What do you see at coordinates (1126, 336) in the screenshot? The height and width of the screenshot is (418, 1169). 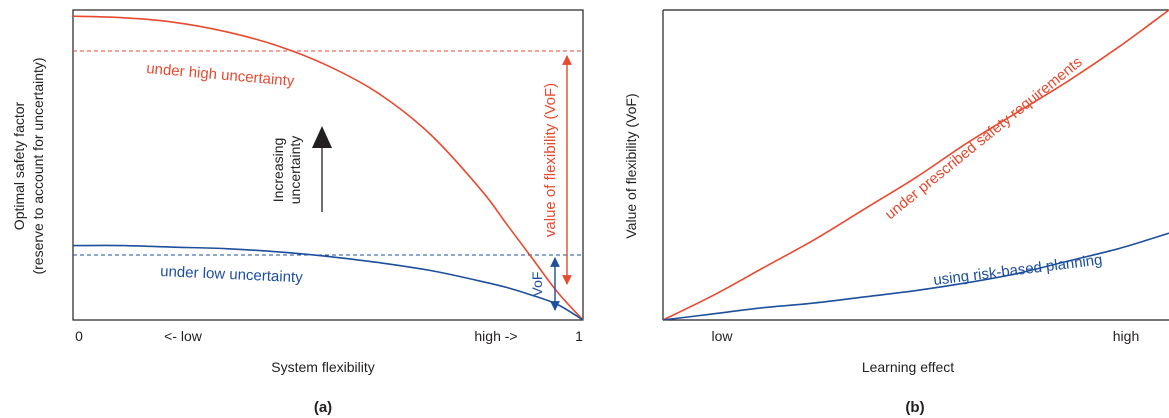 I see `x-tick-label-high-b: high` at bounding box center [1126, 336].